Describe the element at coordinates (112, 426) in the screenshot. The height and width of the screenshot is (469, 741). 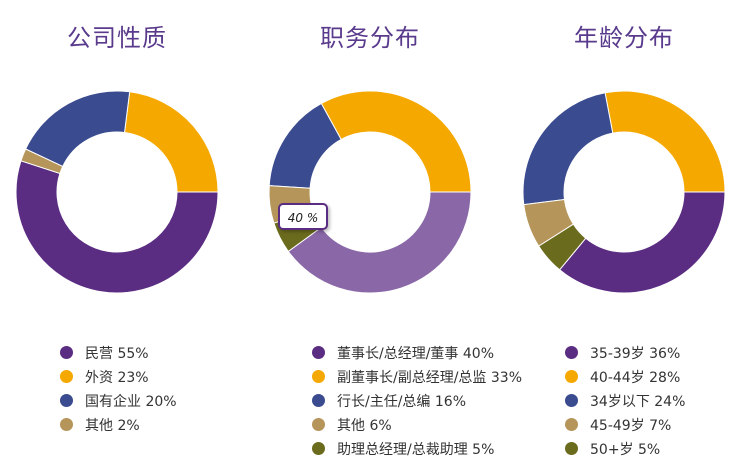
I see `legend-label: 其他 2%` at that location.